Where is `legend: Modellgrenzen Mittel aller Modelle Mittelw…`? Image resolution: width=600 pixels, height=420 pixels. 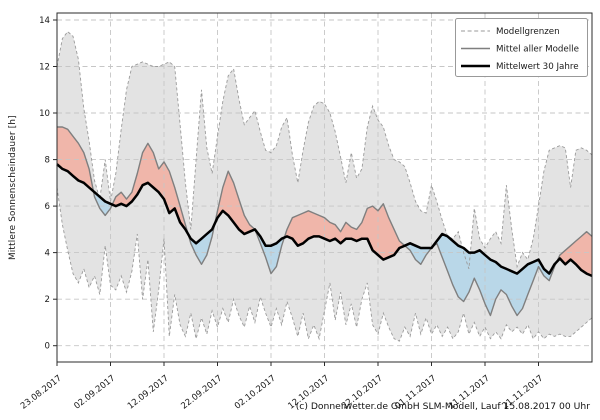 legend: Modellgrenzen Mittel aller Modelle Mittelw… is located at coordinates (521, 47).